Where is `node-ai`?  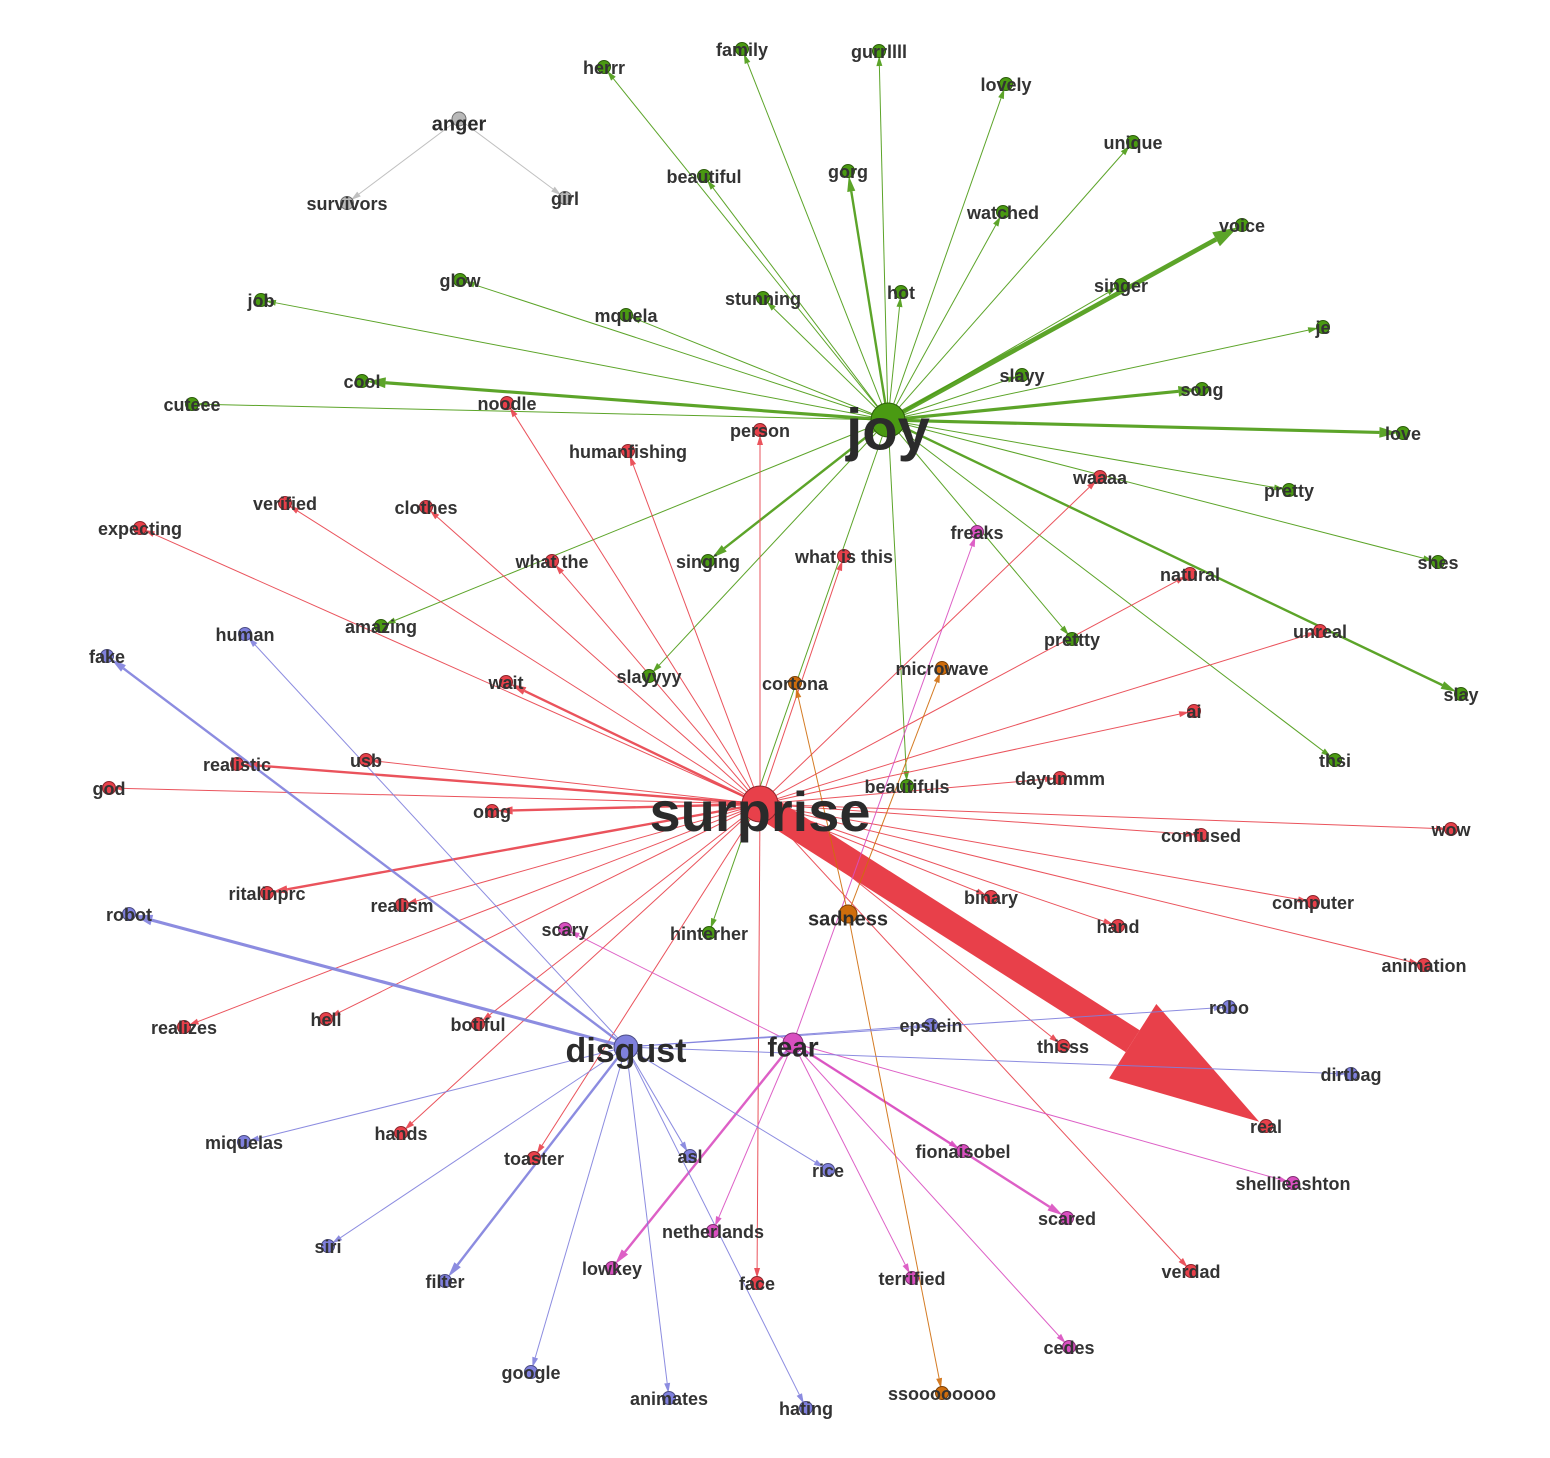
node-ai is located at coordinates (1194, 711).